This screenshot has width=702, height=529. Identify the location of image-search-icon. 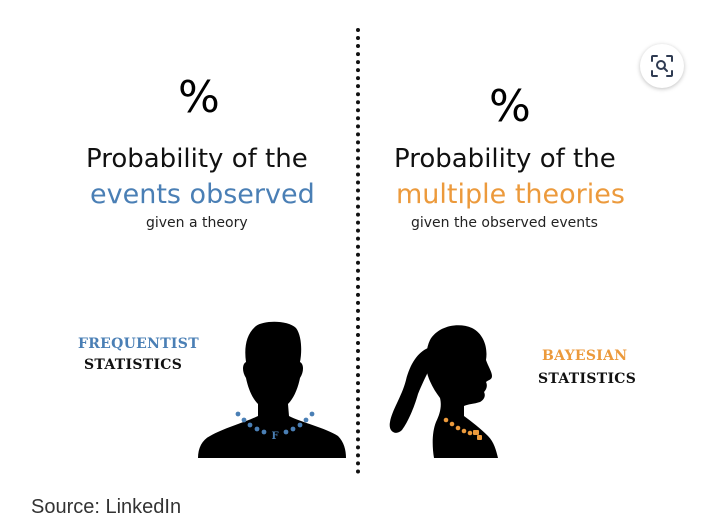
(662, 66).